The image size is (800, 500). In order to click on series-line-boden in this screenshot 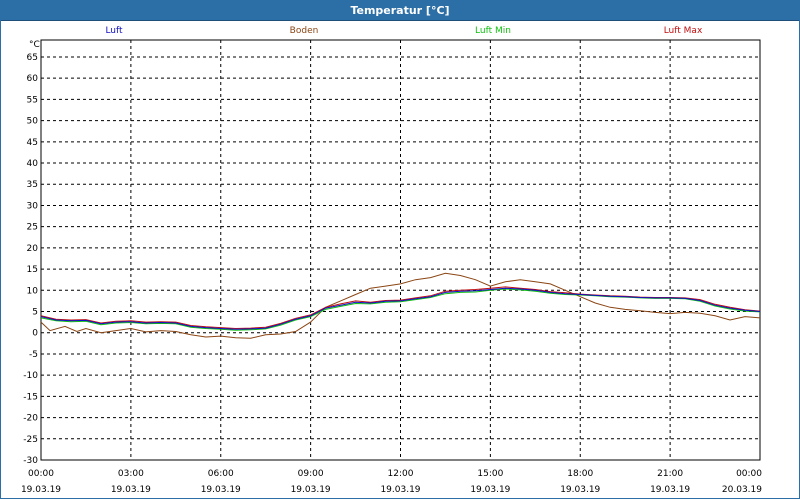, I will do `click(400, 305)`.